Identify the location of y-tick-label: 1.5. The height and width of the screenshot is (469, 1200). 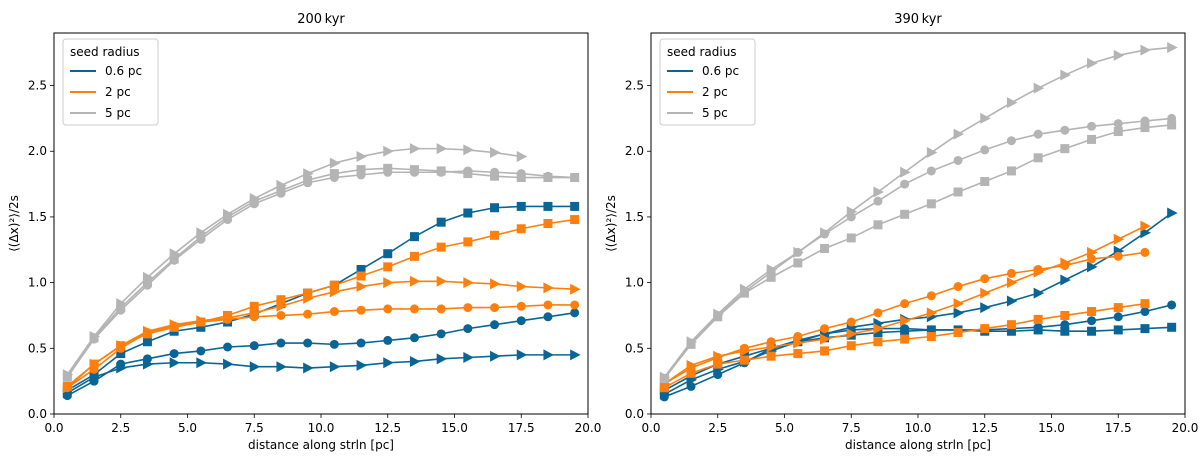
(634, 217).